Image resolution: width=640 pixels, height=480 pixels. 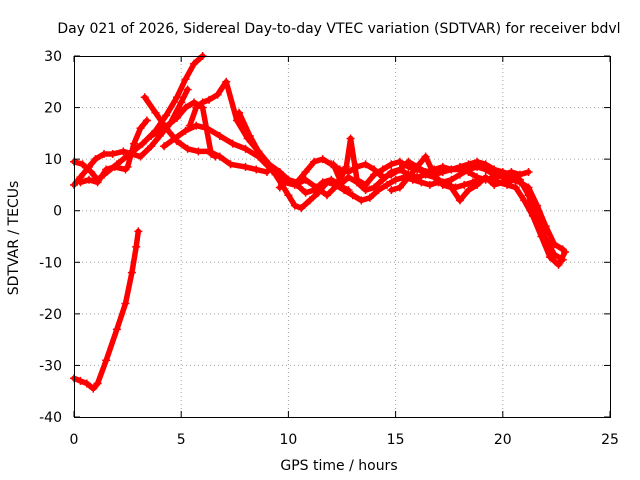 I want to click on y-tick-label: 0, so click(x=57, y=212).